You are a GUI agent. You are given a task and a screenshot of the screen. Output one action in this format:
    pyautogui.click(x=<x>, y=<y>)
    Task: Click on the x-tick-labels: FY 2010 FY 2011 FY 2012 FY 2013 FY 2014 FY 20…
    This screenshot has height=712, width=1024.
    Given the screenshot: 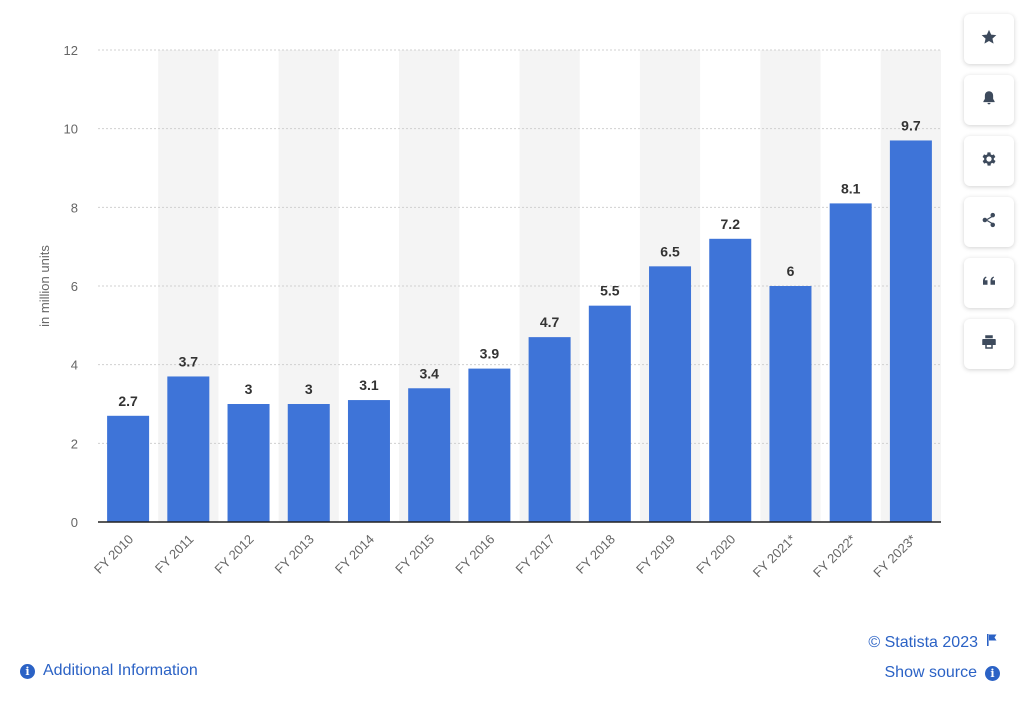 What is the action you would take?
    pyautogui.click(x=505, y=556)
    